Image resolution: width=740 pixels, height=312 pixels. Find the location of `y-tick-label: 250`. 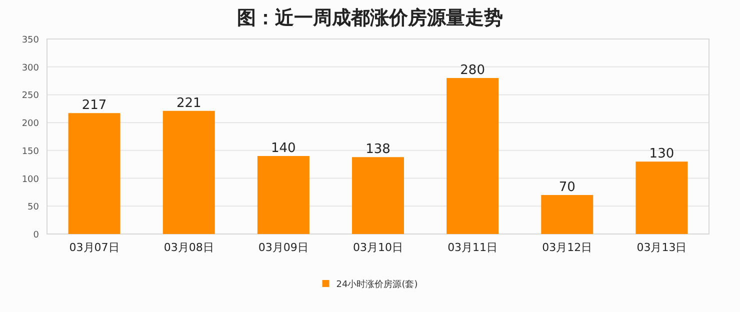

y-tick-label: 250 is located at coordinates (31, 96).